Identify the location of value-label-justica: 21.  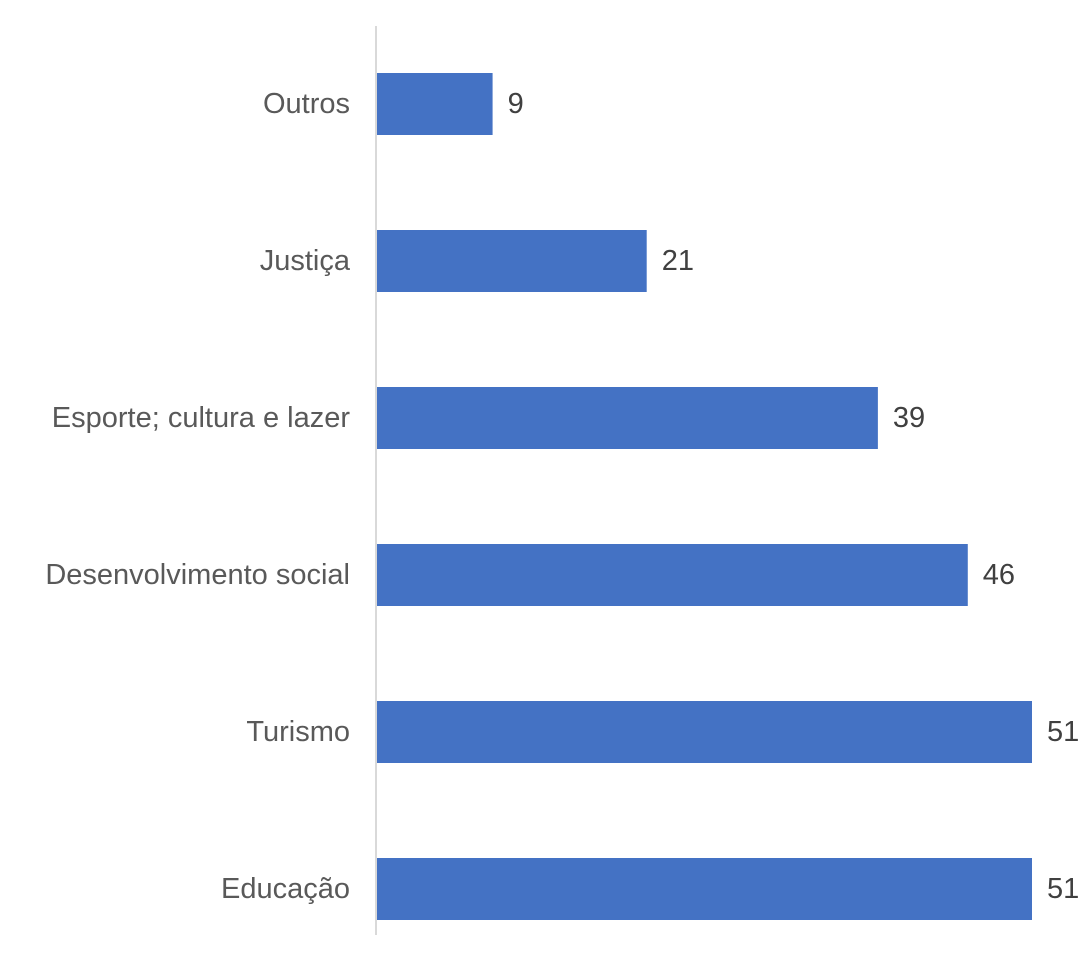
(678, 261).